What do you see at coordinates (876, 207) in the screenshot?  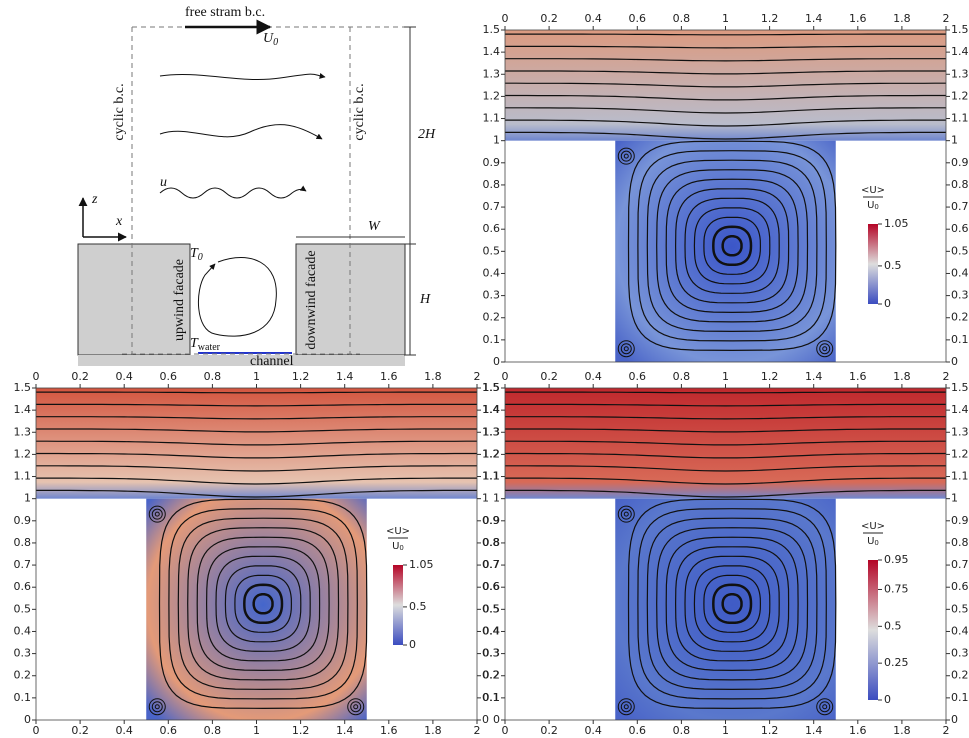 I see `label-part: 0` at bounding box center [876, 207].